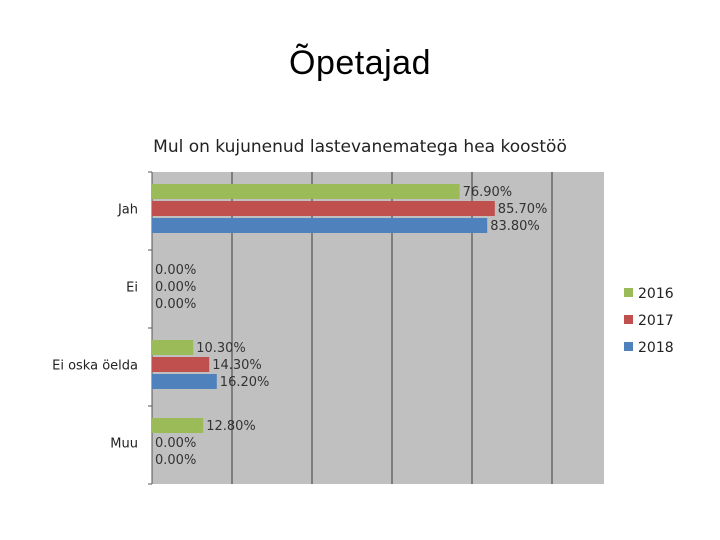 This screenshot has width=720, height=540. I want to click on data-label: 16.20%, so click(245, 382).